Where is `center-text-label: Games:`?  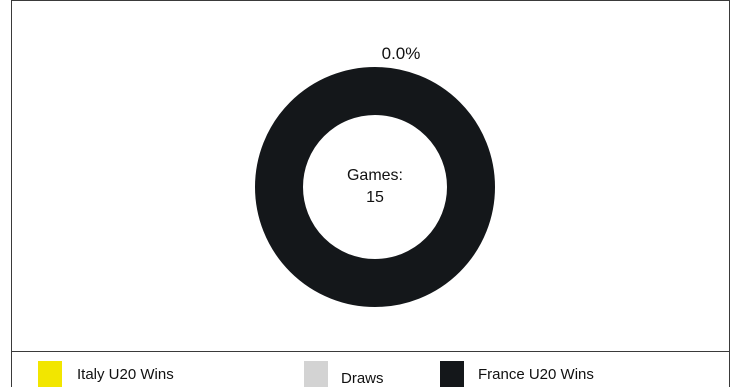
center-text-label: Games: is located at coordinates (375, 175).